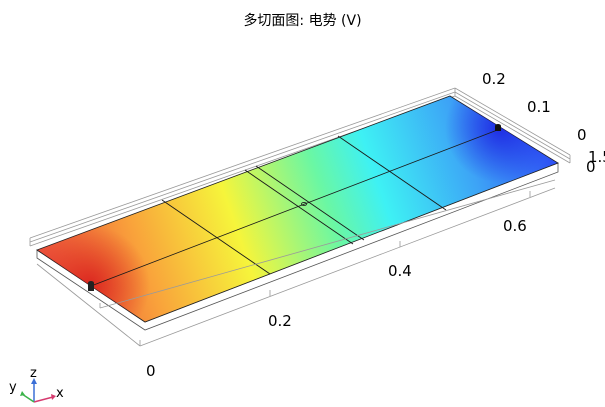 The image size is (605, 407). I want to click on triad-z-label: z, so click(33, 373).